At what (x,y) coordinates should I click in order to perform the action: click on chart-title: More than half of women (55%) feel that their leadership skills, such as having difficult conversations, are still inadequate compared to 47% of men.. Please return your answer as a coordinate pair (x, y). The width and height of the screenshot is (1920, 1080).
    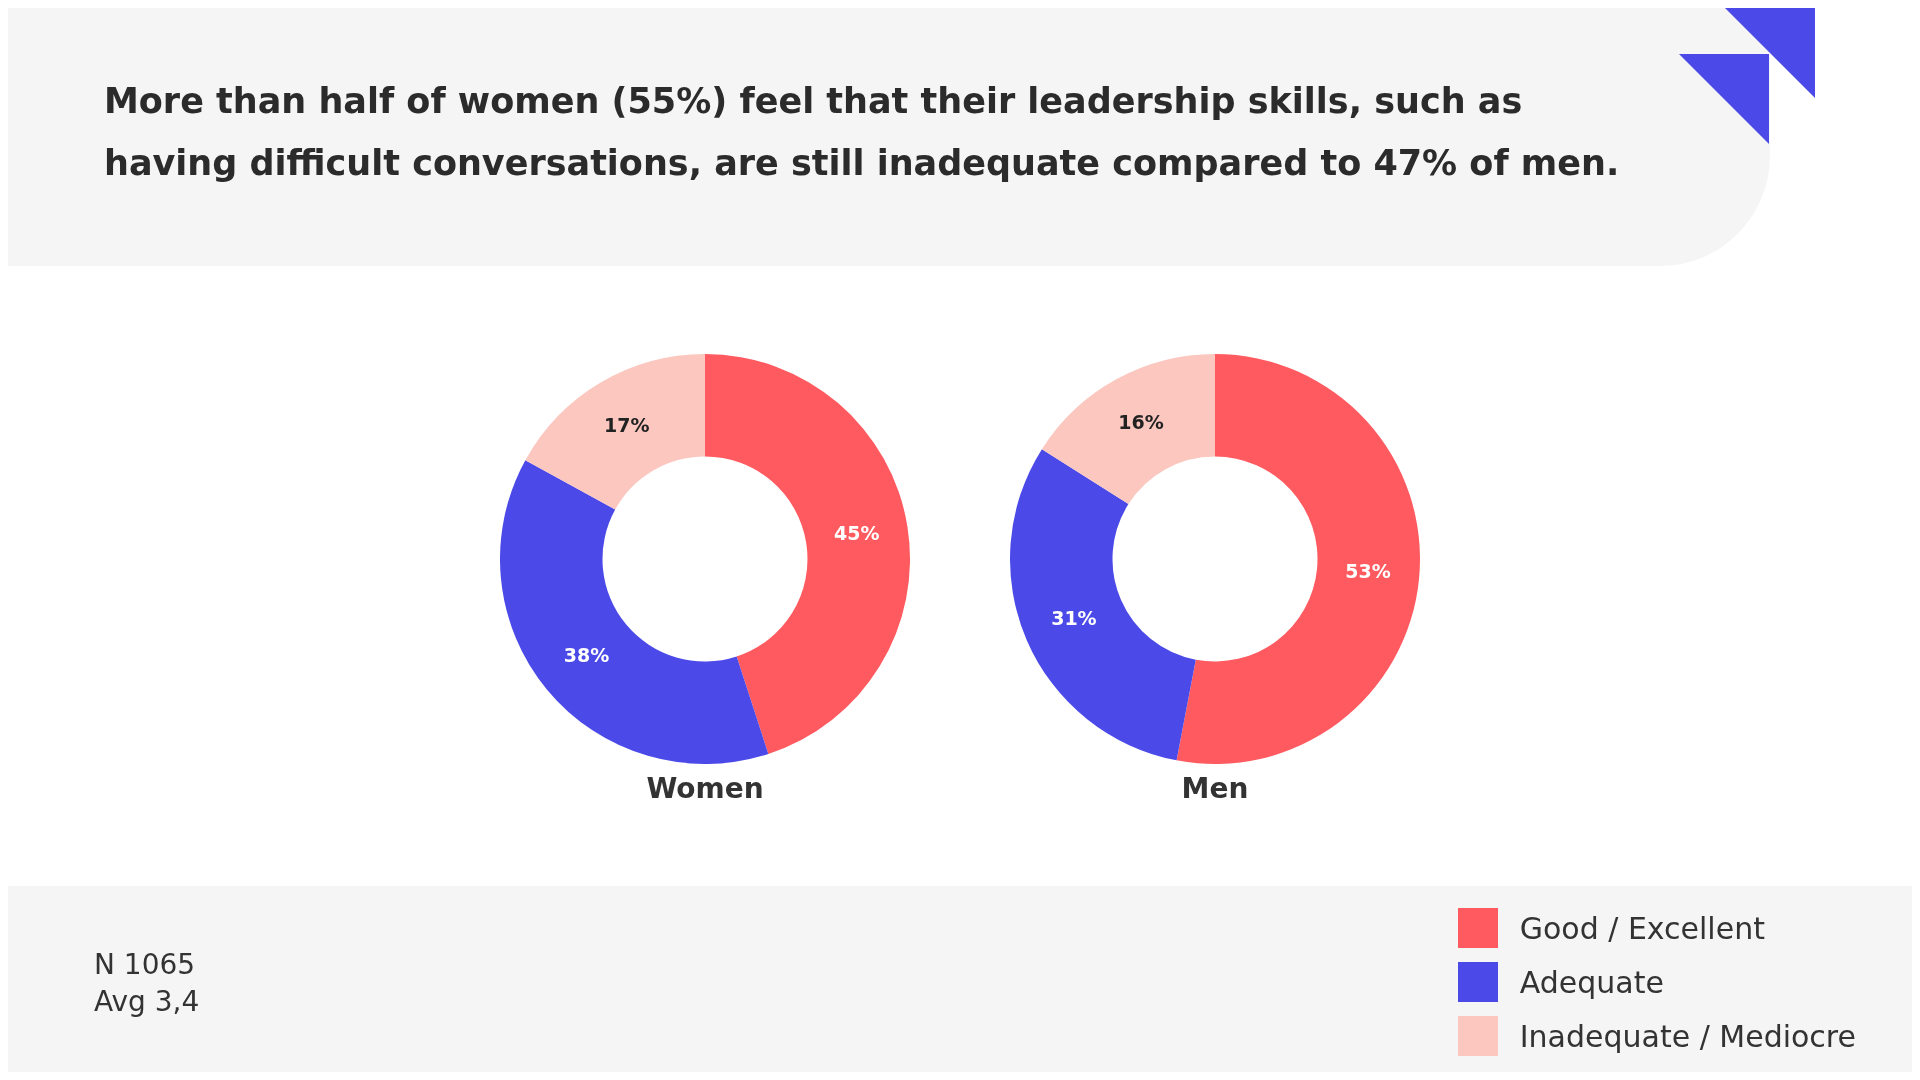
    Looking at the image, I should click on (862, 132).